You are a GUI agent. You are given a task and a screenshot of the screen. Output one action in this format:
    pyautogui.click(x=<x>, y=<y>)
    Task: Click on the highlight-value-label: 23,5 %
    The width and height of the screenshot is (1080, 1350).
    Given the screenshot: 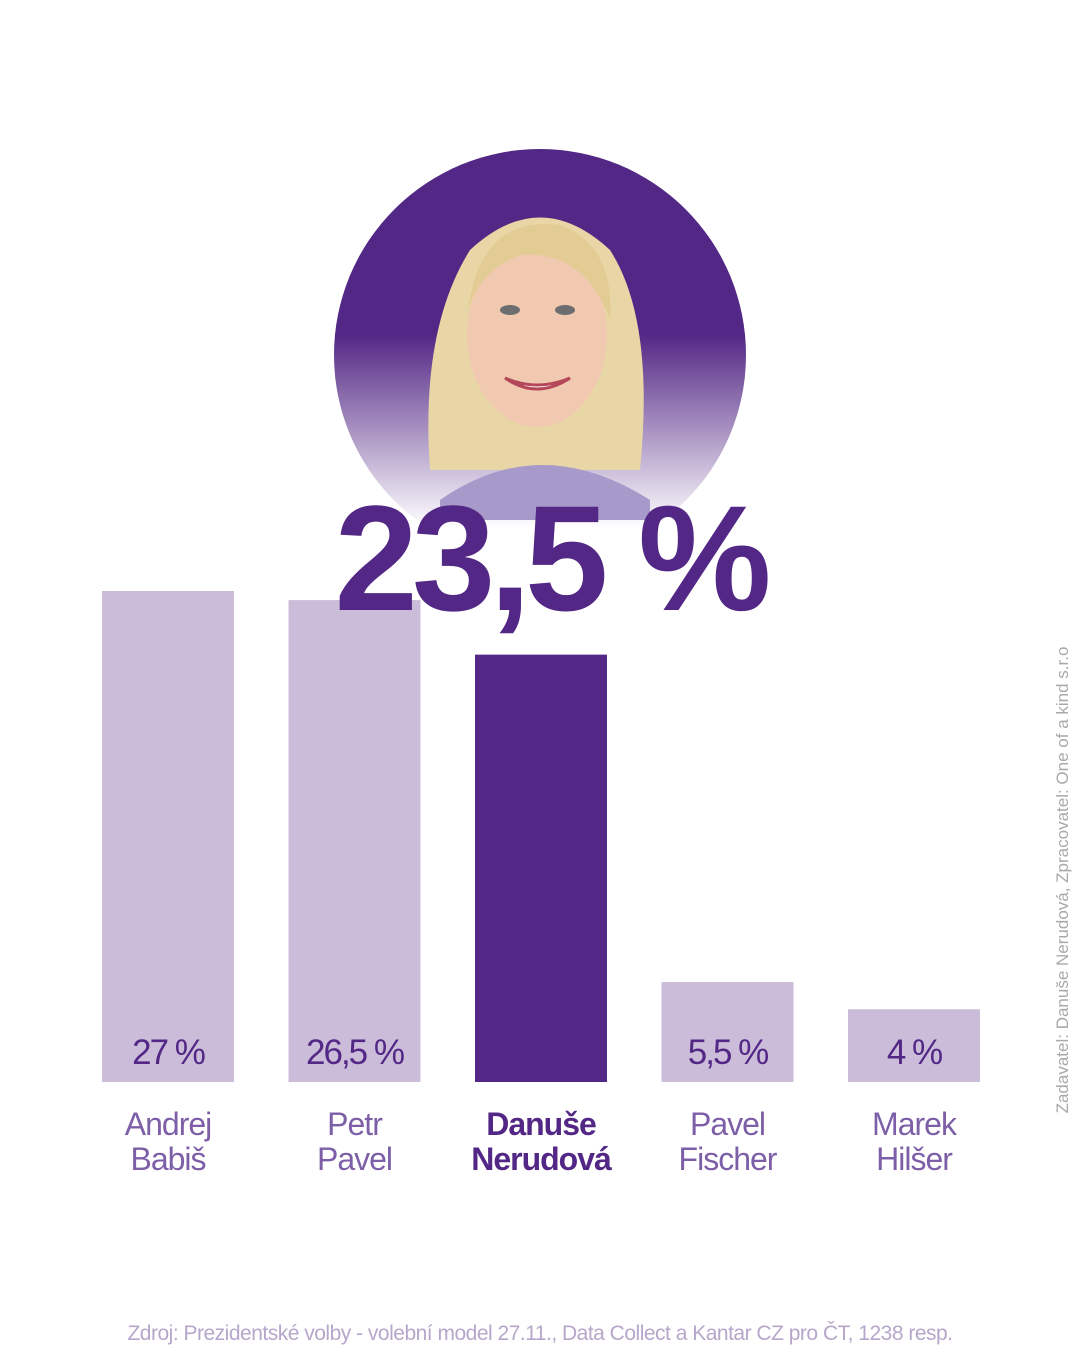 What is the action you would take?
    pyautogui.click(x=552, y=558)
    